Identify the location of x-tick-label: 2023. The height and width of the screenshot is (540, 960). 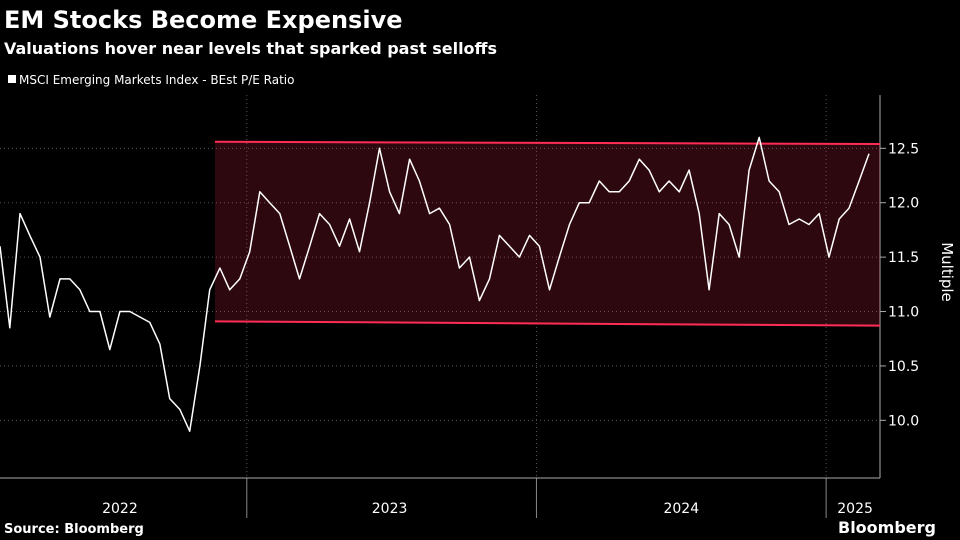
(390, 509).